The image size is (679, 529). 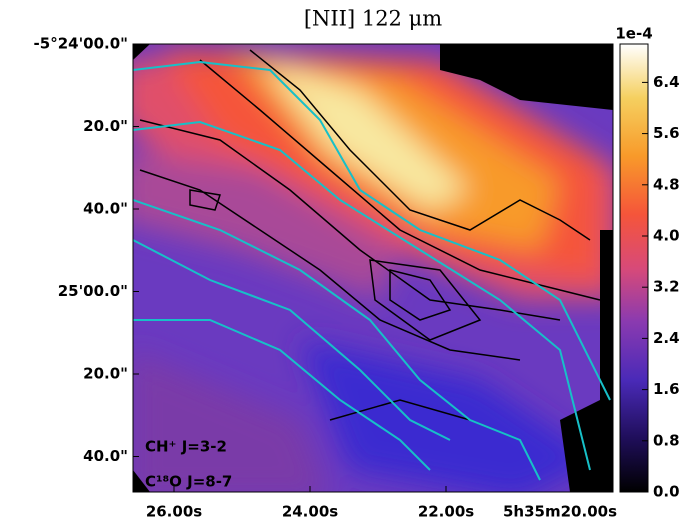 I want to click on x-tick-label: 24.00s, so click(x=310, y=512).